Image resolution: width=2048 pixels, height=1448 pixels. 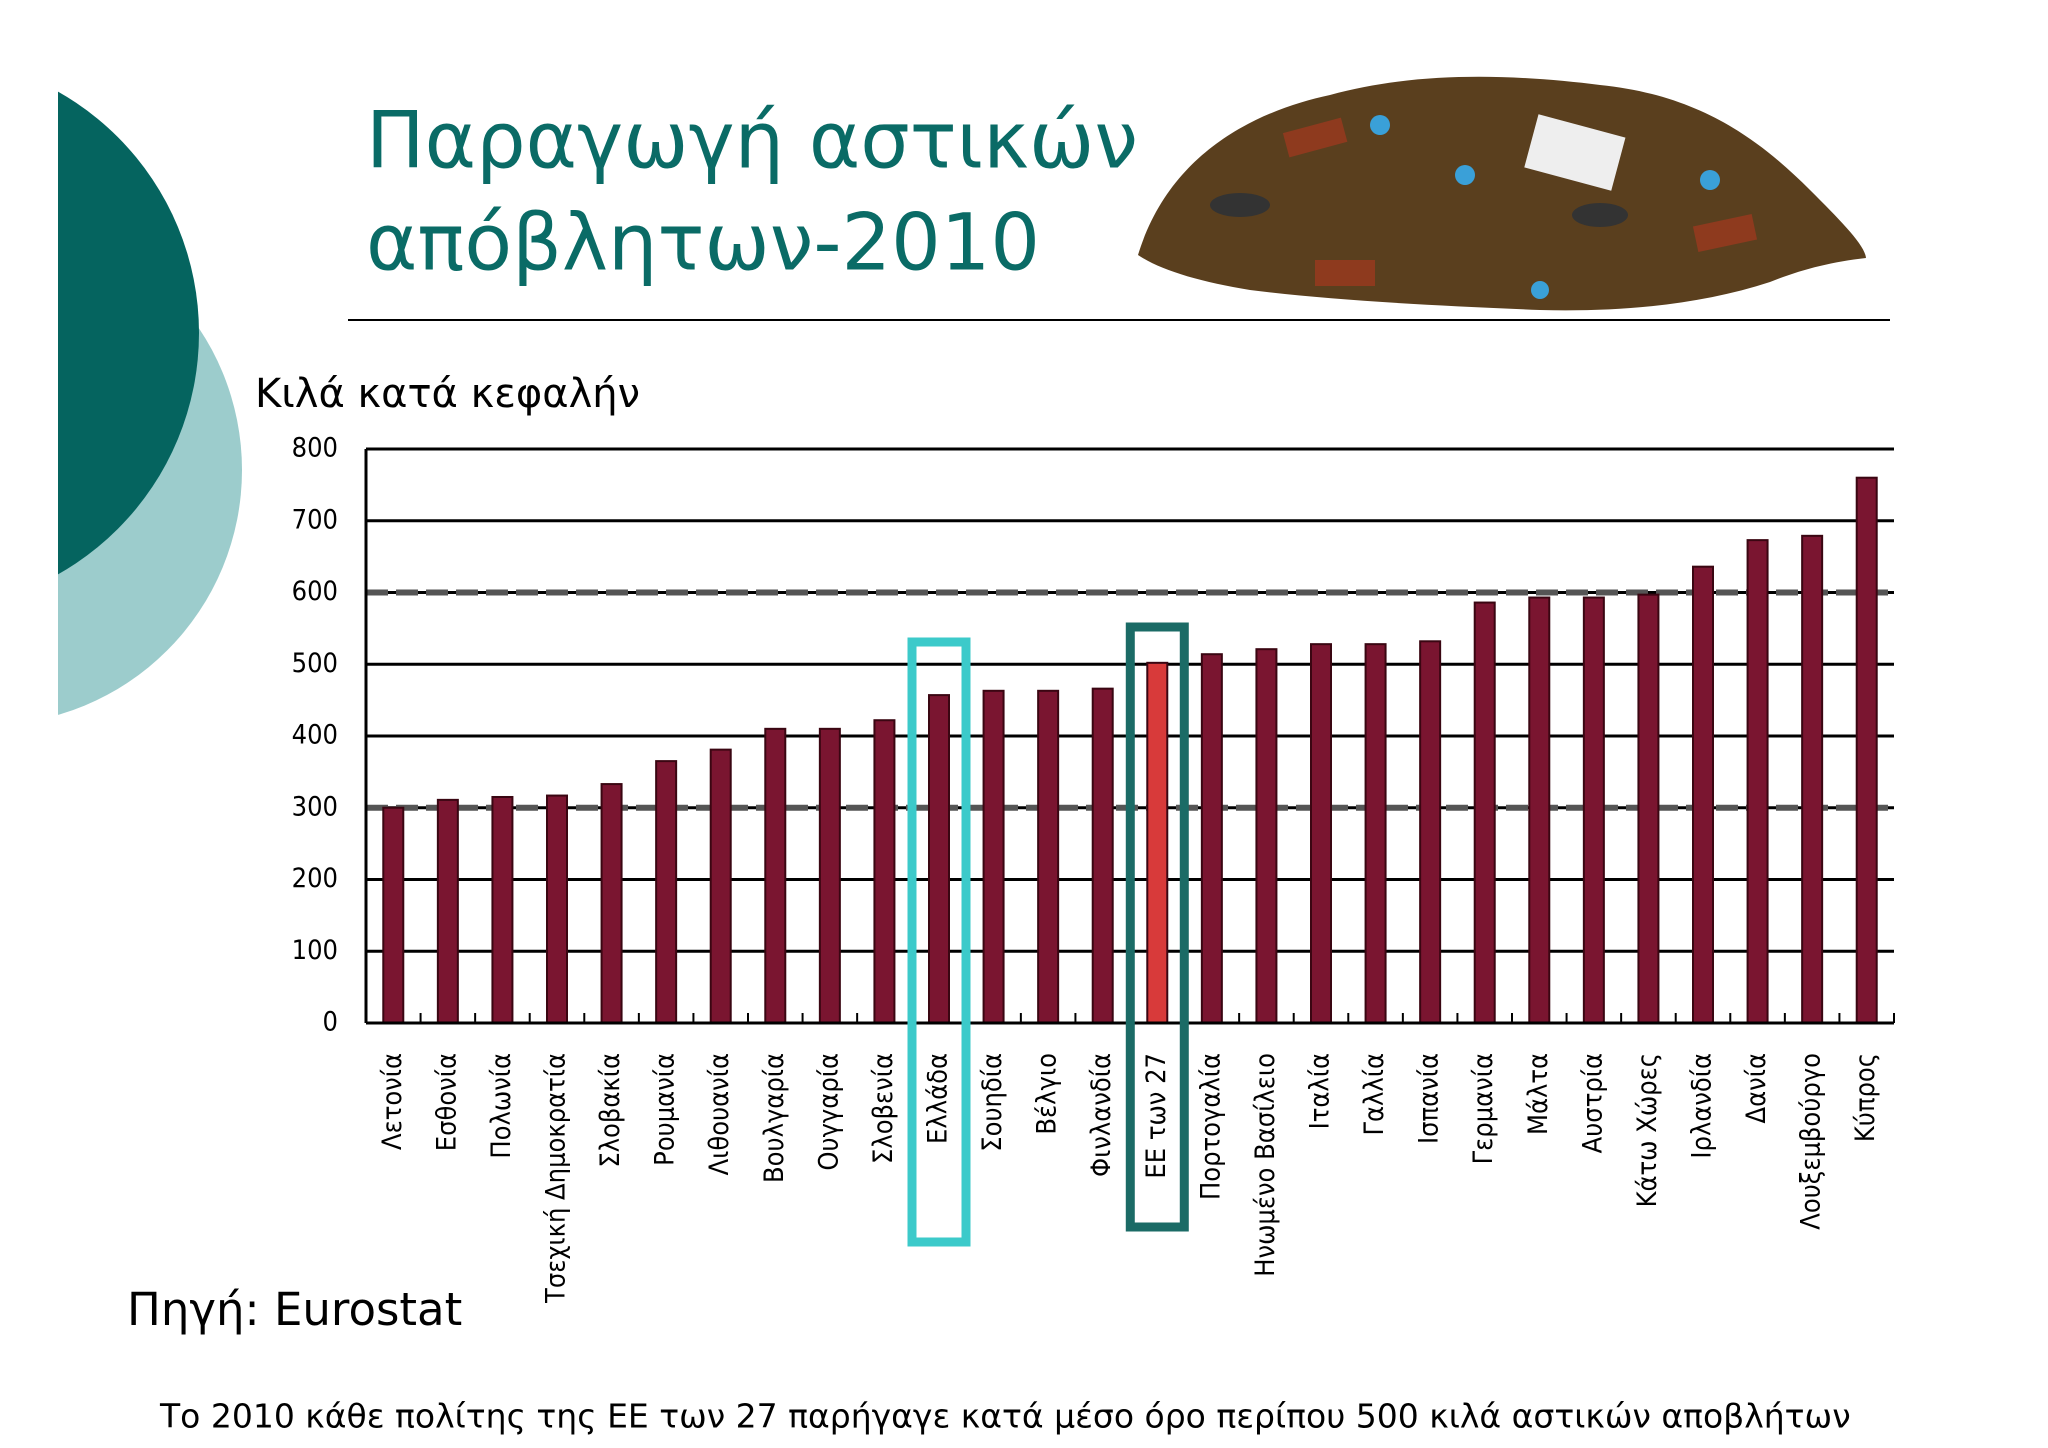 I want to click on x-tick-label: Κύπρος, so click(x=1865, y=1097).